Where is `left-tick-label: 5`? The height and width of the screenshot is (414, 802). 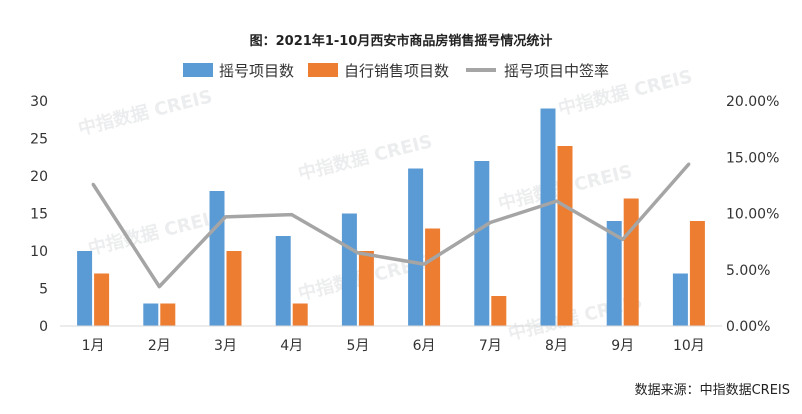 left-tick-label: 5 is located at coordinates (43, 290).